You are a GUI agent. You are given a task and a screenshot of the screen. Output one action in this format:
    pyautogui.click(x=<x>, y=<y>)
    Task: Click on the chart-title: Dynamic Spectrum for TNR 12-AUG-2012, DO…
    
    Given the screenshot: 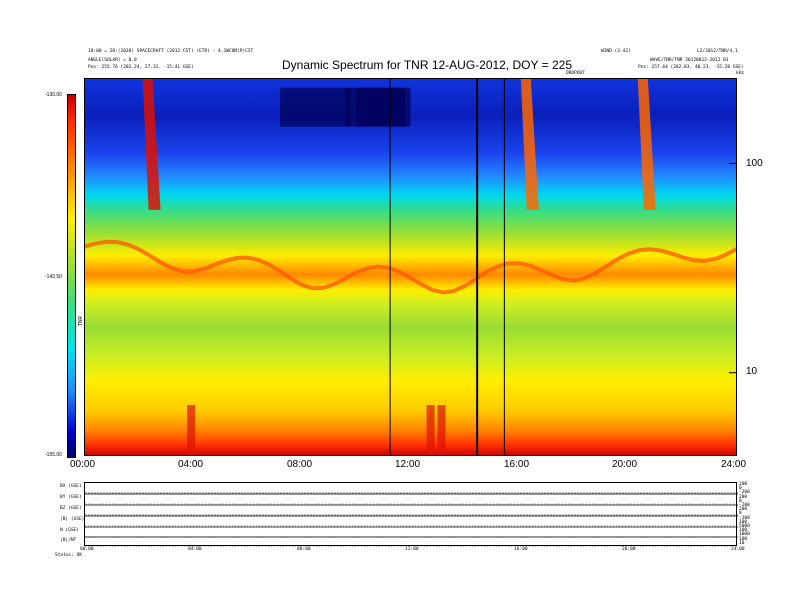 What is the action you would take?
    pyautogui.click(x=427, y=65)
    